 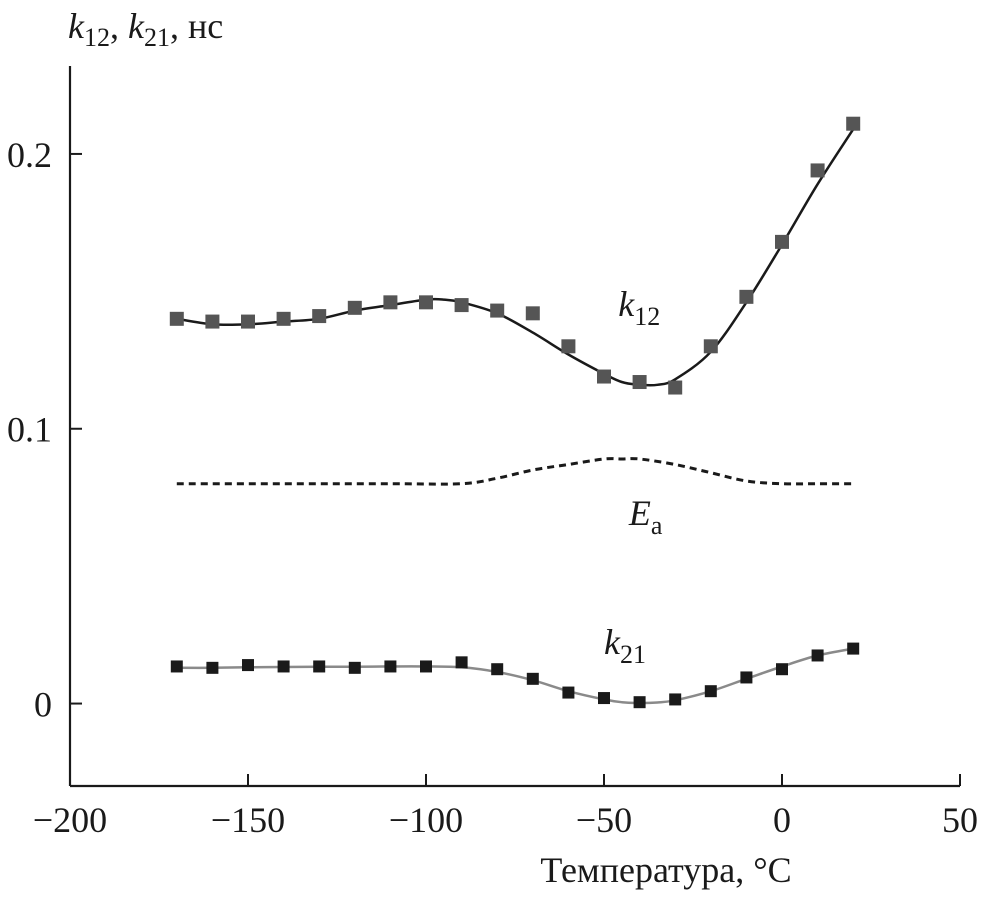 I want to click on series-label-k12: k12, so click(x=639, y=307).